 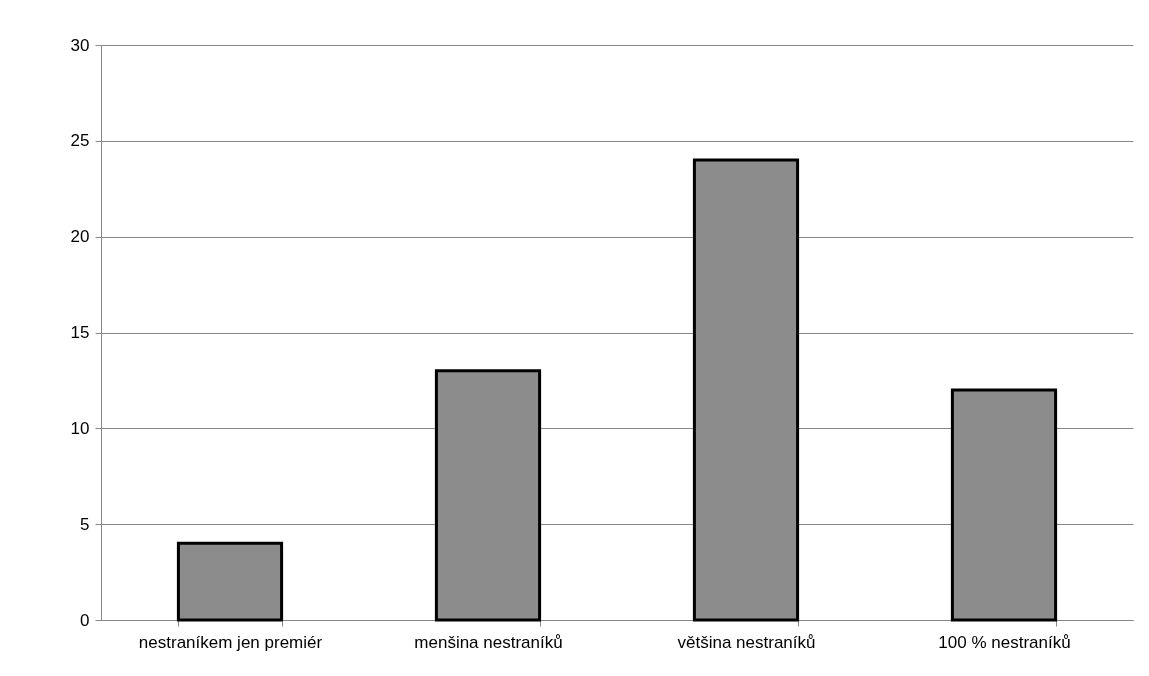 I want to click on x-tick-label: 100 % nestraníků, so click(x=1004, y=642).